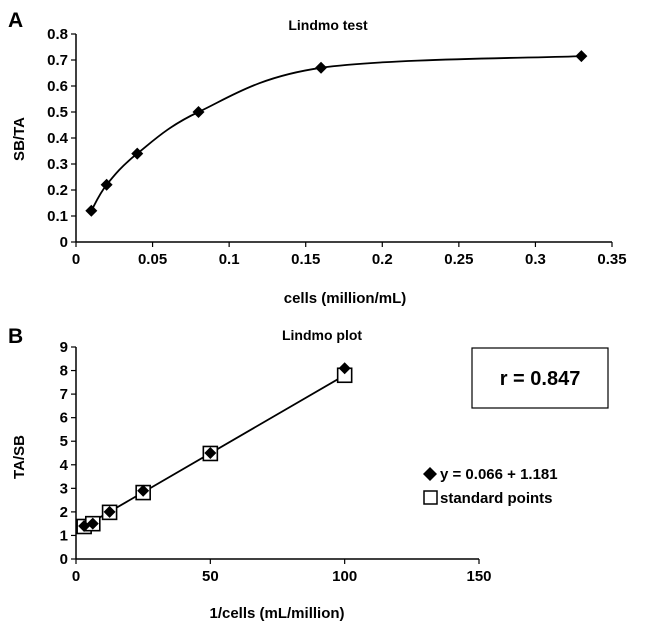 The width and height of the screenshot is (645, 630). Describe the element at coordinates (430, 474) in the screenshot. I see `legend-diamond-icon` at that location.